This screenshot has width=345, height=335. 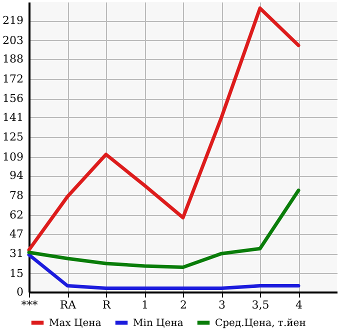 I want to click on x-tick-label: ***, so click(x=29, y=305).